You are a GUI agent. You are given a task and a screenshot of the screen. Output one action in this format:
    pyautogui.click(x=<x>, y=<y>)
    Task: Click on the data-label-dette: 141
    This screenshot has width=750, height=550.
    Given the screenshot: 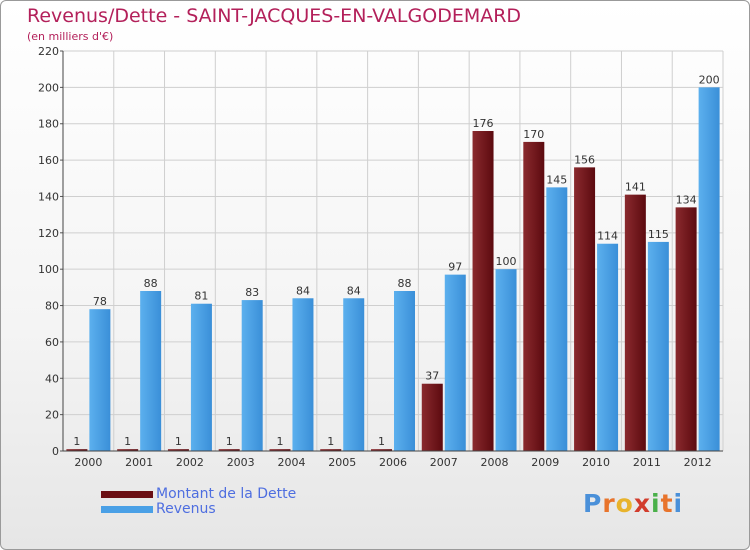 What is the action you would take?
    pyautogui.click(x=635, y=187)
    